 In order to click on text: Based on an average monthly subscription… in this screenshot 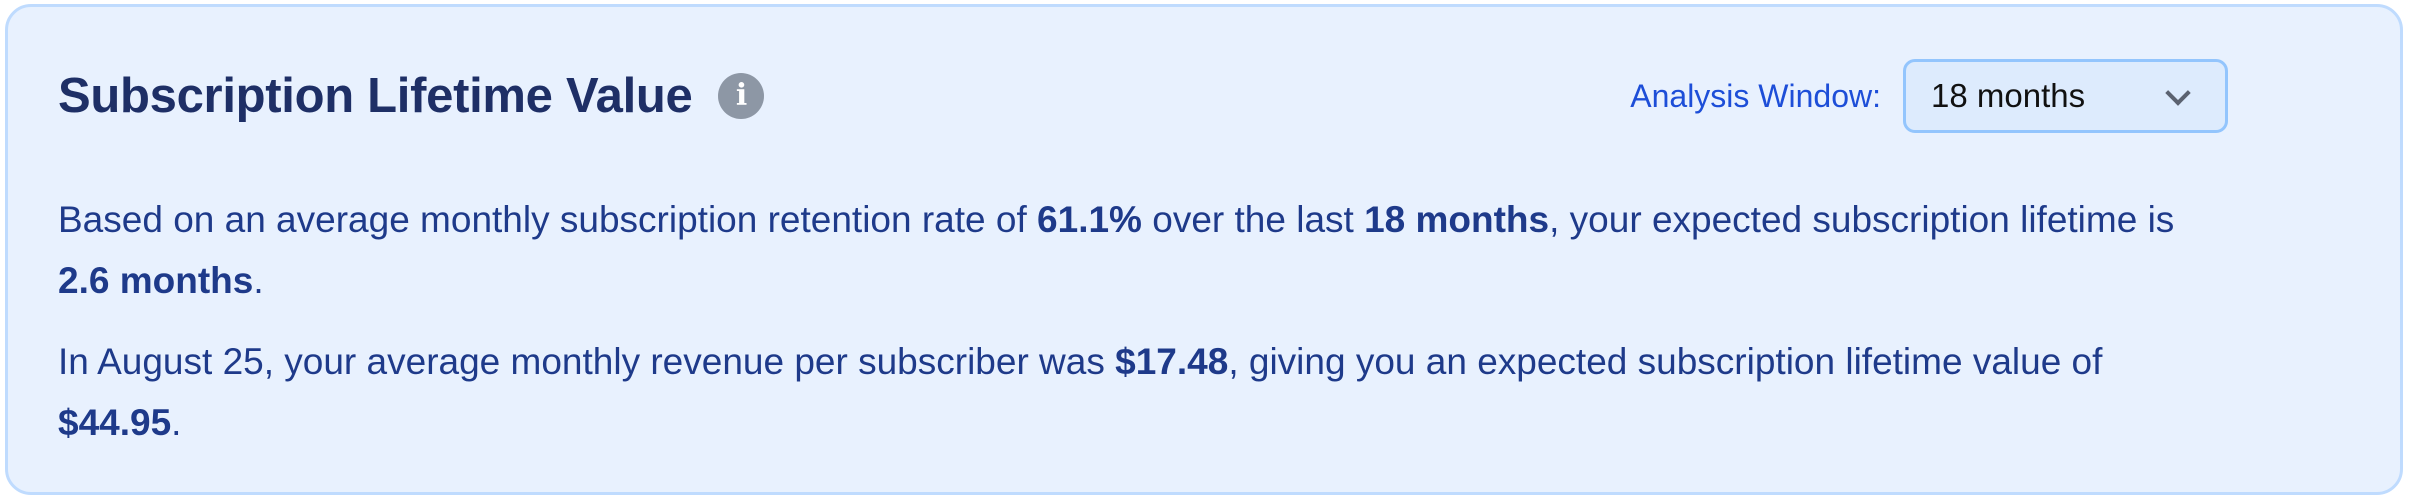, I will do `click(548, 219)`.